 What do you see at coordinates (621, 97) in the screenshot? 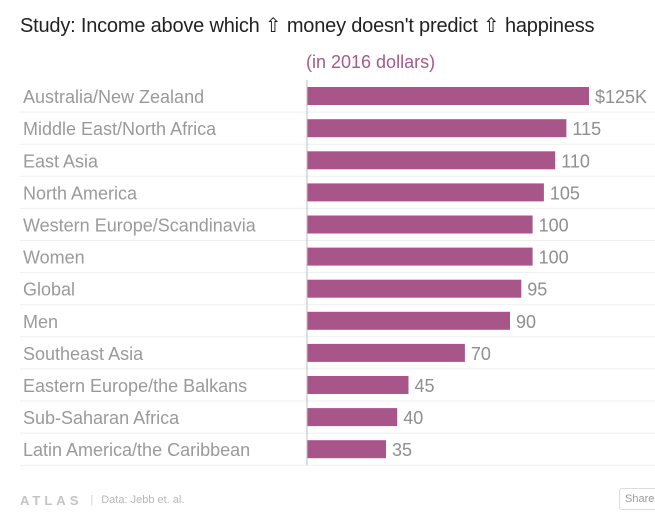
I see `value-label: $125K` at bounding box center [621, 97].